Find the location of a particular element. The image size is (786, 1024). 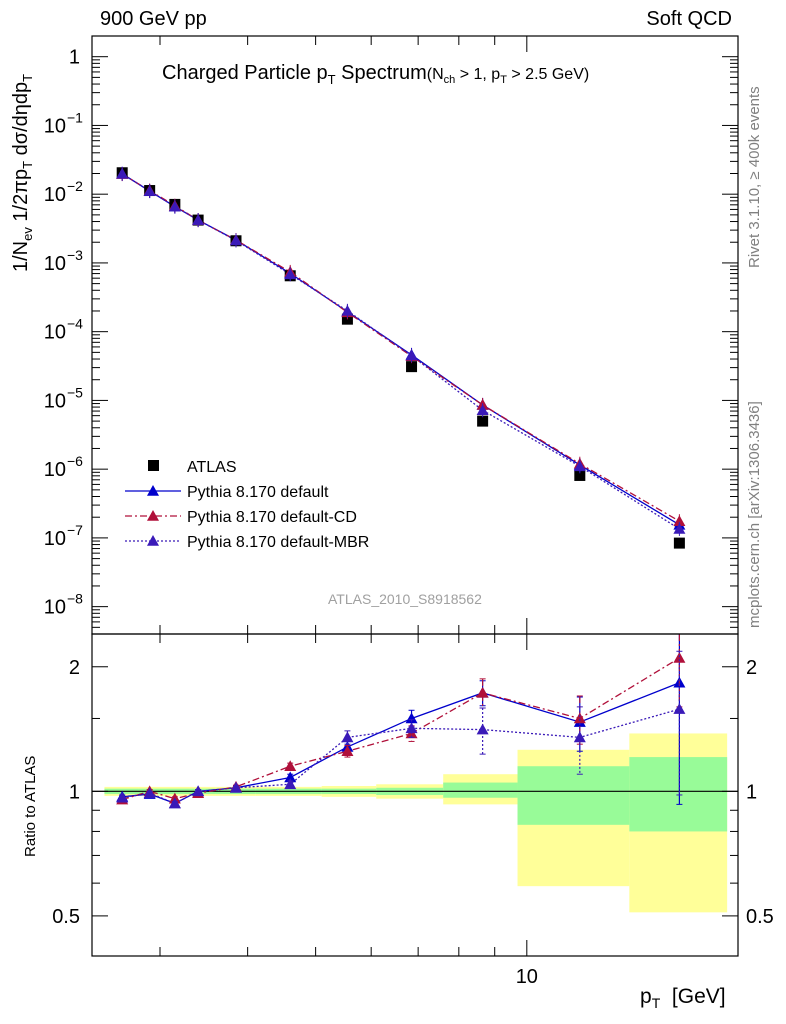

ratio-y-tick-label-right: 0.5 is located at coordinates (760, 917).